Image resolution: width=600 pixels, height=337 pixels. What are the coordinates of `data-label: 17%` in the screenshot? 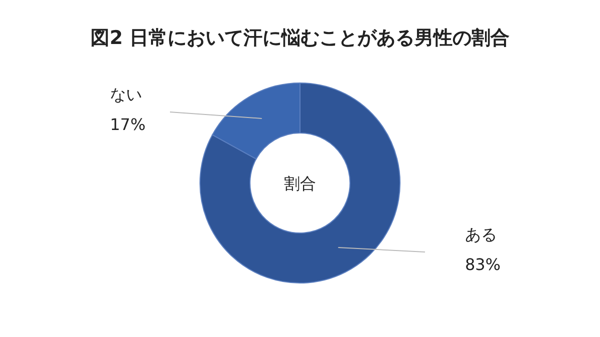 It's located at (128, 124).